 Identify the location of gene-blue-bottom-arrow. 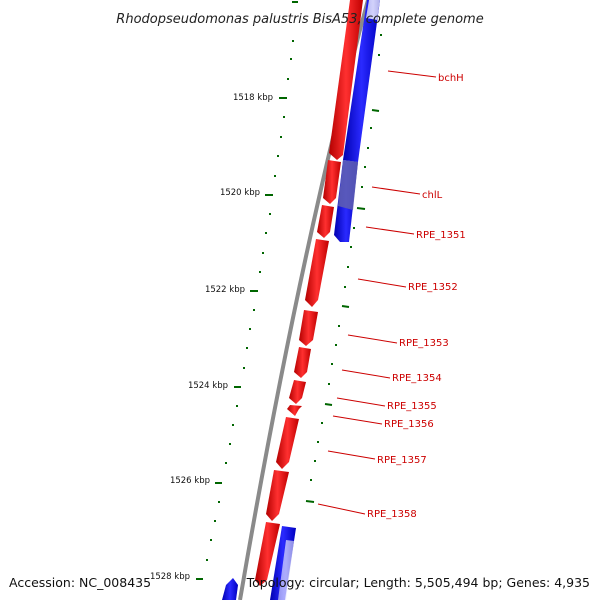
(230, 589).